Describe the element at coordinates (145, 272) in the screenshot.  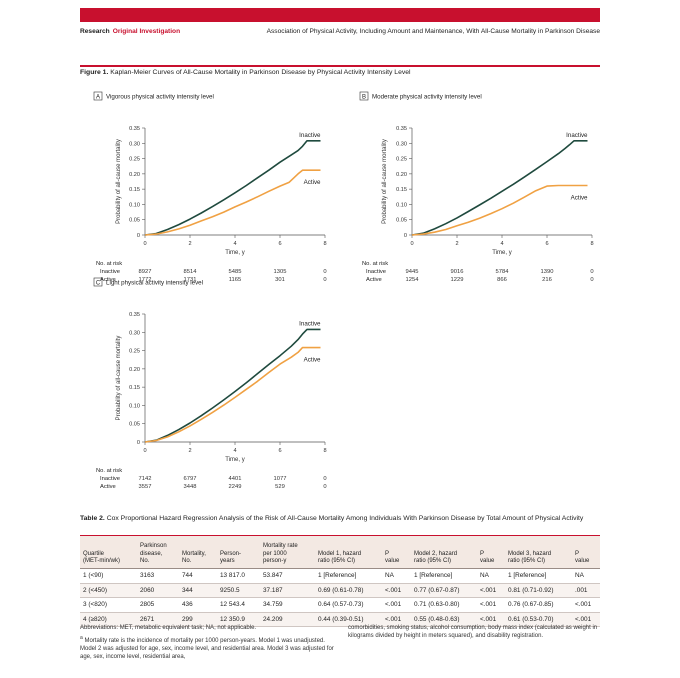
I see `risk-value: 8927` at that location.